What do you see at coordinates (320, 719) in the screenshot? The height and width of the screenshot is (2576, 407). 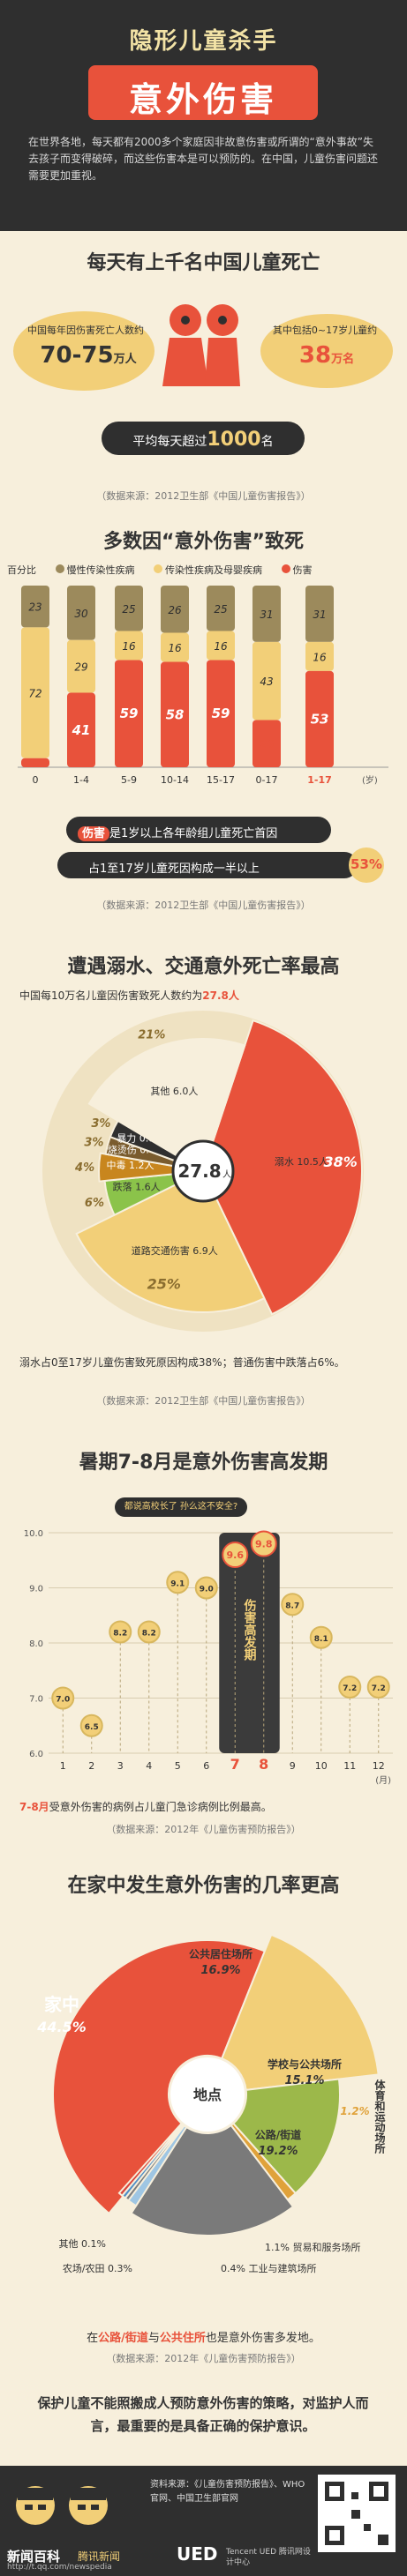 I see `bar-value-label: 53` at bounding box center [320, 719].